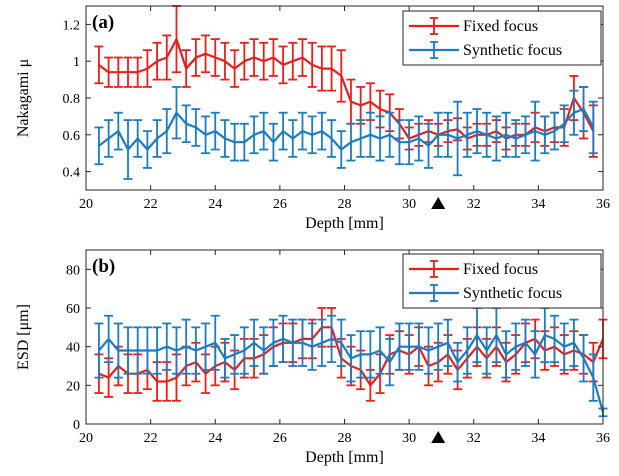 This screenshot has height=476, width=619. I want to click on y-tick-label: 0.4, so click(72, 173).